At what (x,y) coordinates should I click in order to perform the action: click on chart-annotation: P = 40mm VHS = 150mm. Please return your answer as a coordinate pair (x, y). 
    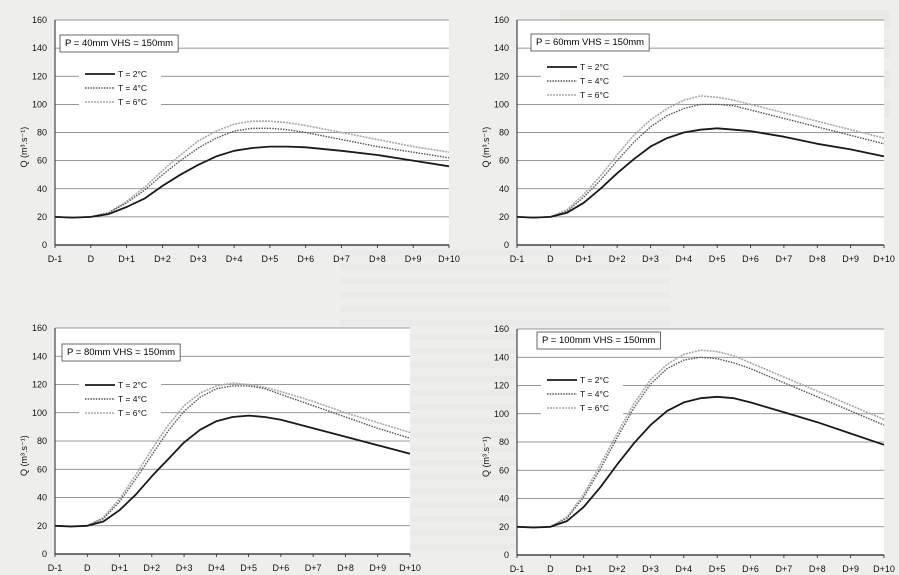
    Looking at the image, I should click on (119, 43).